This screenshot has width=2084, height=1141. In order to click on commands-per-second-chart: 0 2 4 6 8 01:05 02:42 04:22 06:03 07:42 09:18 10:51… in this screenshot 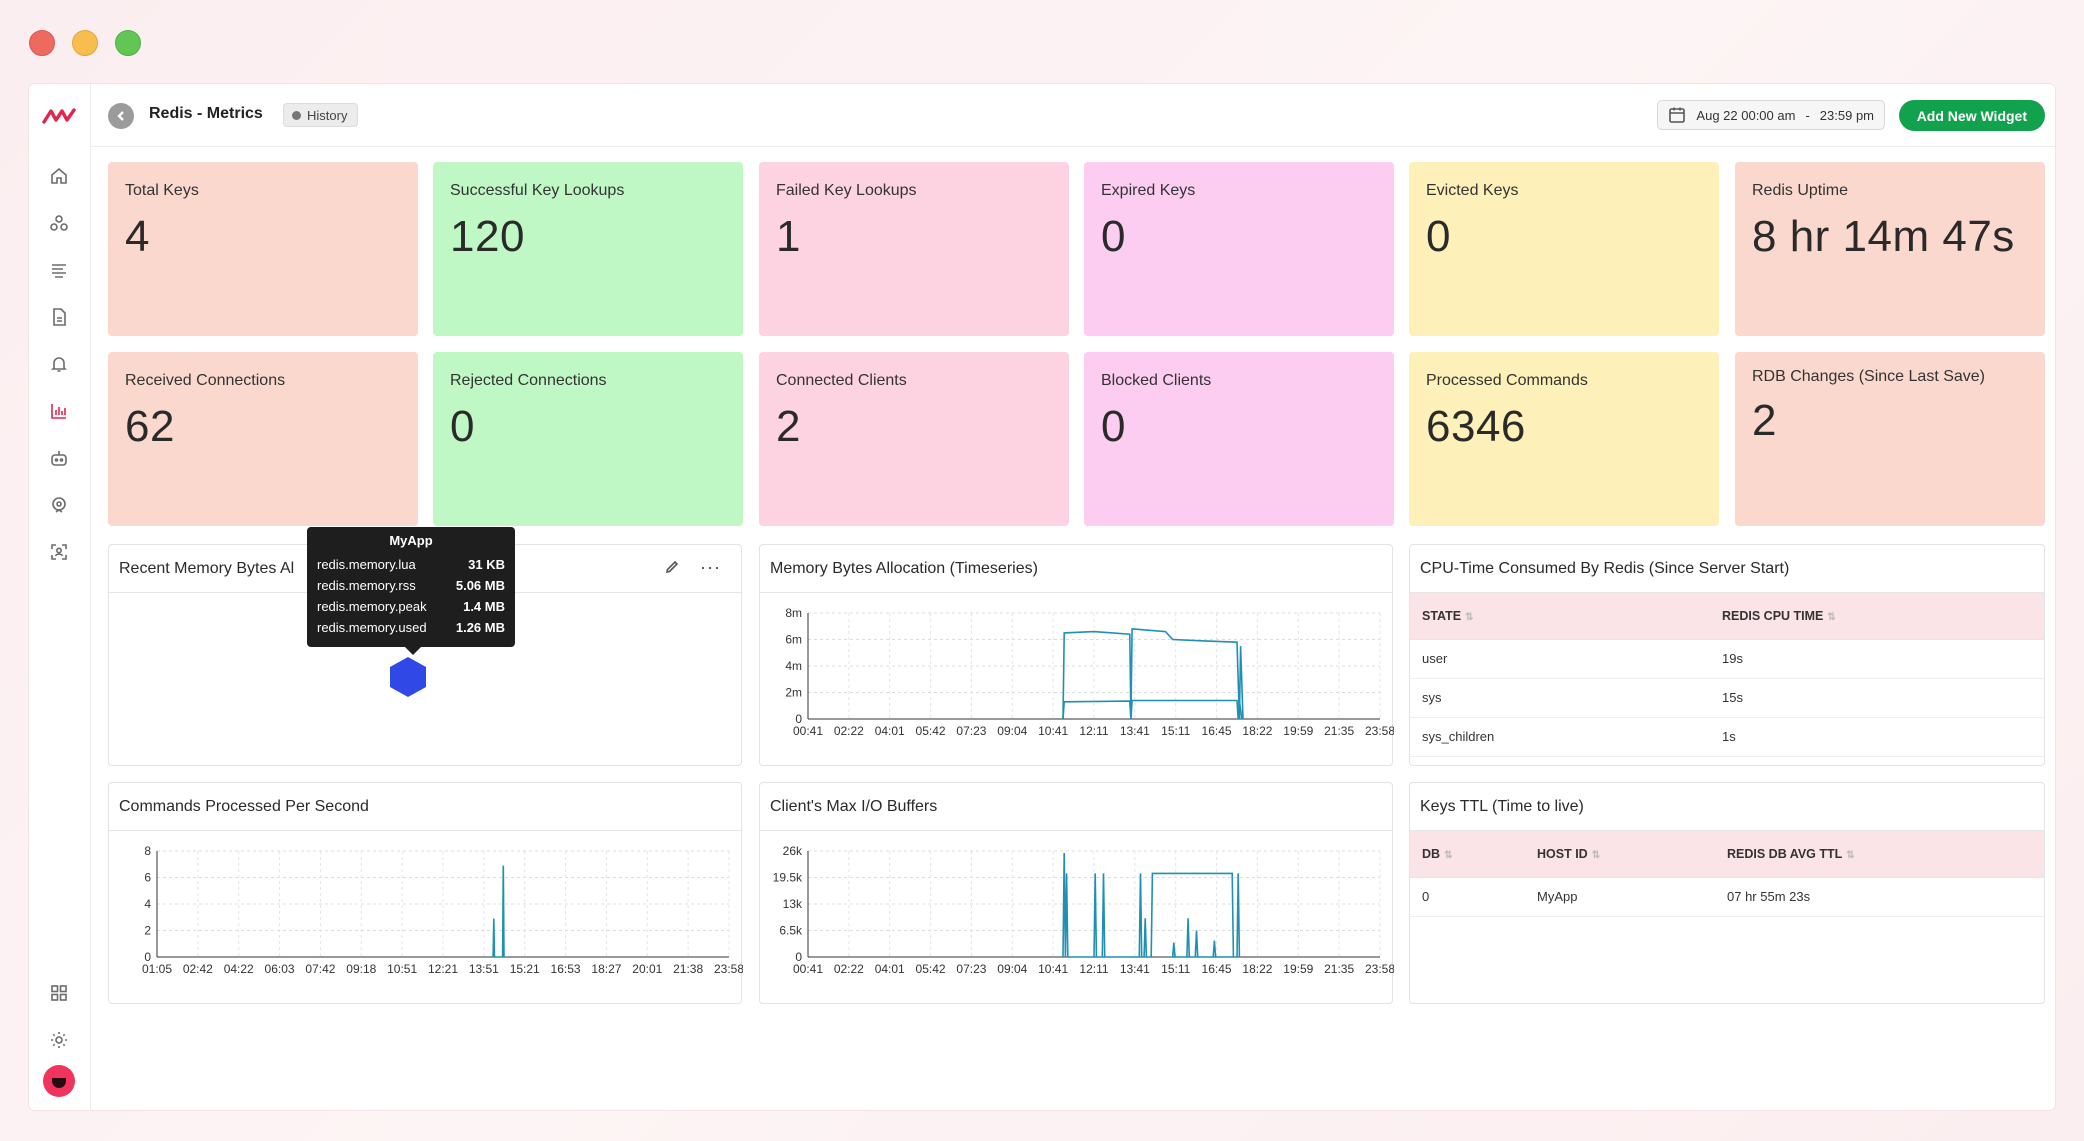, I will do `click(426, 917)`.